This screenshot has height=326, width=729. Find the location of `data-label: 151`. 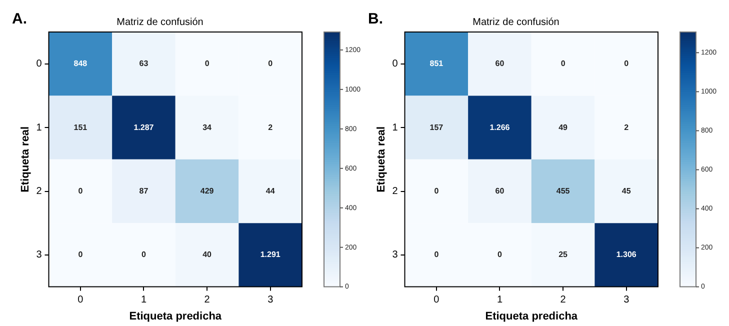

data-label: 151 is located at coordinates (81, 127).